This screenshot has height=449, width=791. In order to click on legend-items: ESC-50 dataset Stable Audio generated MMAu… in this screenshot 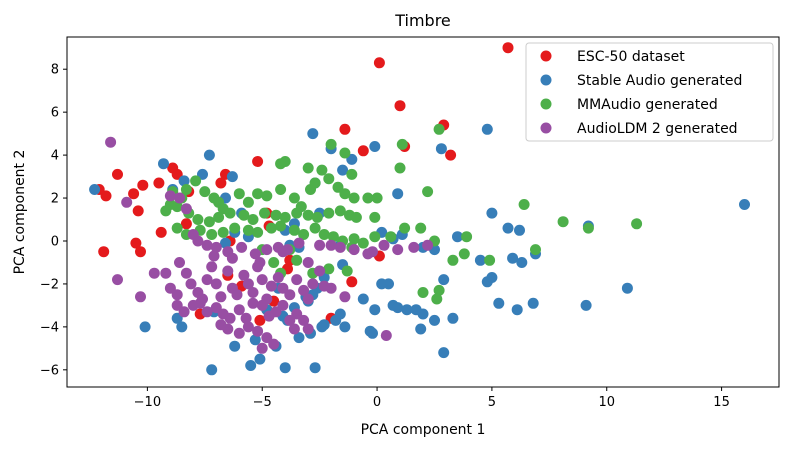, I will do `click(641, 93)`.